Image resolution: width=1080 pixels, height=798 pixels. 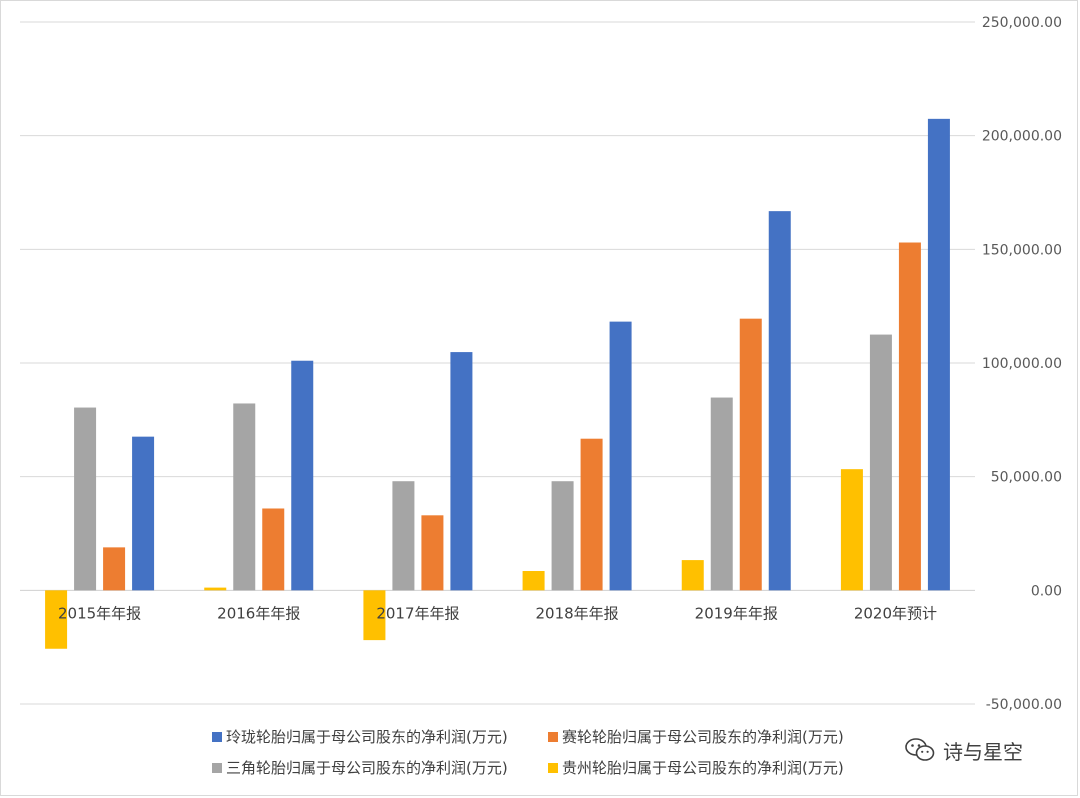 I want to click on legend-label: 玲珑轮胎归属于母公司股东的净利润(万元), so click(x=367, y=737).